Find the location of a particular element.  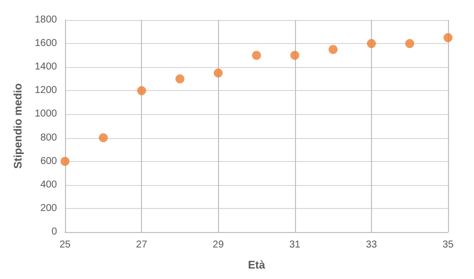

y-tick-label: 1400 is located at coordinates (46, 67).